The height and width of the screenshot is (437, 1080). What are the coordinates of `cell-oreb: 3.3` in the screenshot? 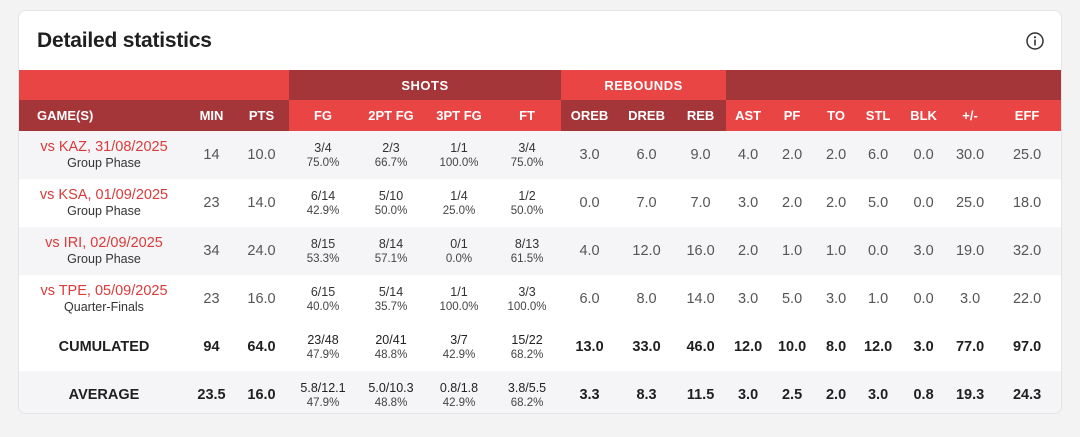 It's located at (590, 392).